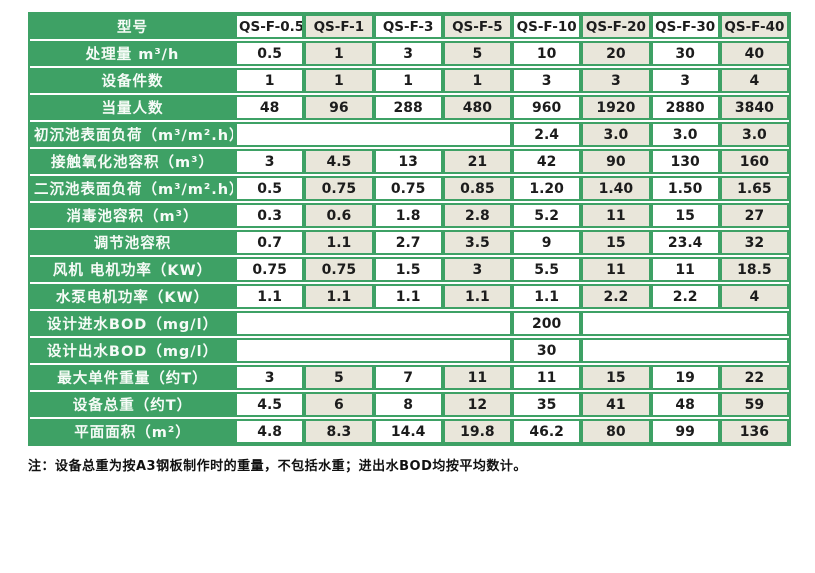 The width and height of the screenshot is (815, 573). I want to click on spec-row: 设备件数 1 1 1 1 3 3 3 4, so click(409, 80).